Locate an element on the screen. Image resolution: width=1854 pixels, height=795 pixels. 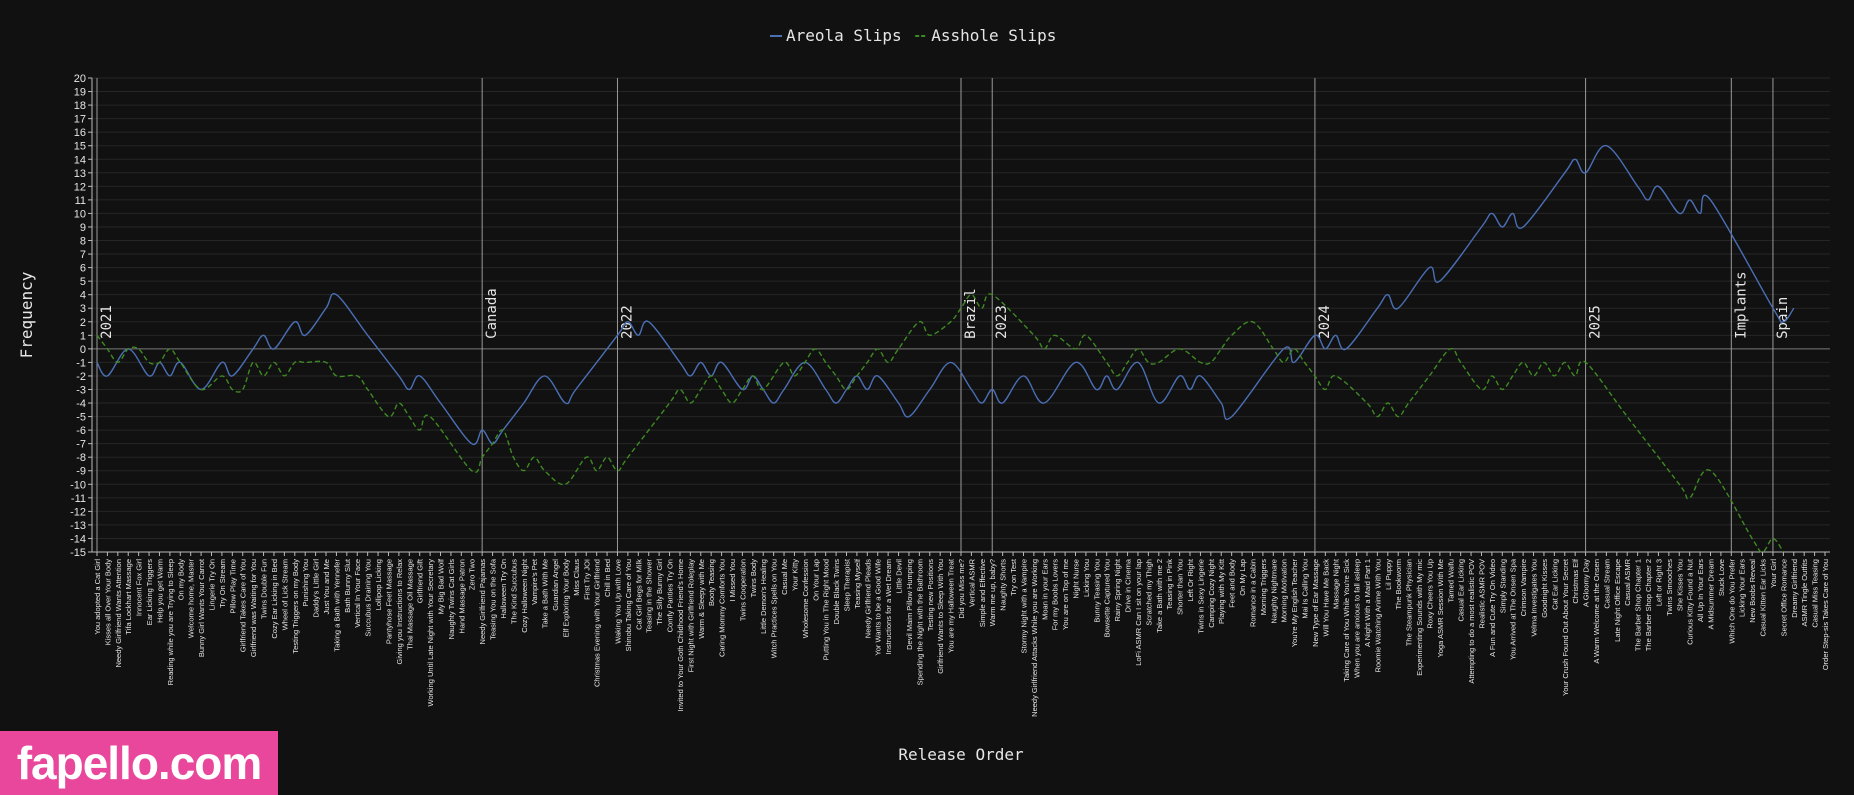
y-tick-label: -8 is located at coordinates (81, 458).